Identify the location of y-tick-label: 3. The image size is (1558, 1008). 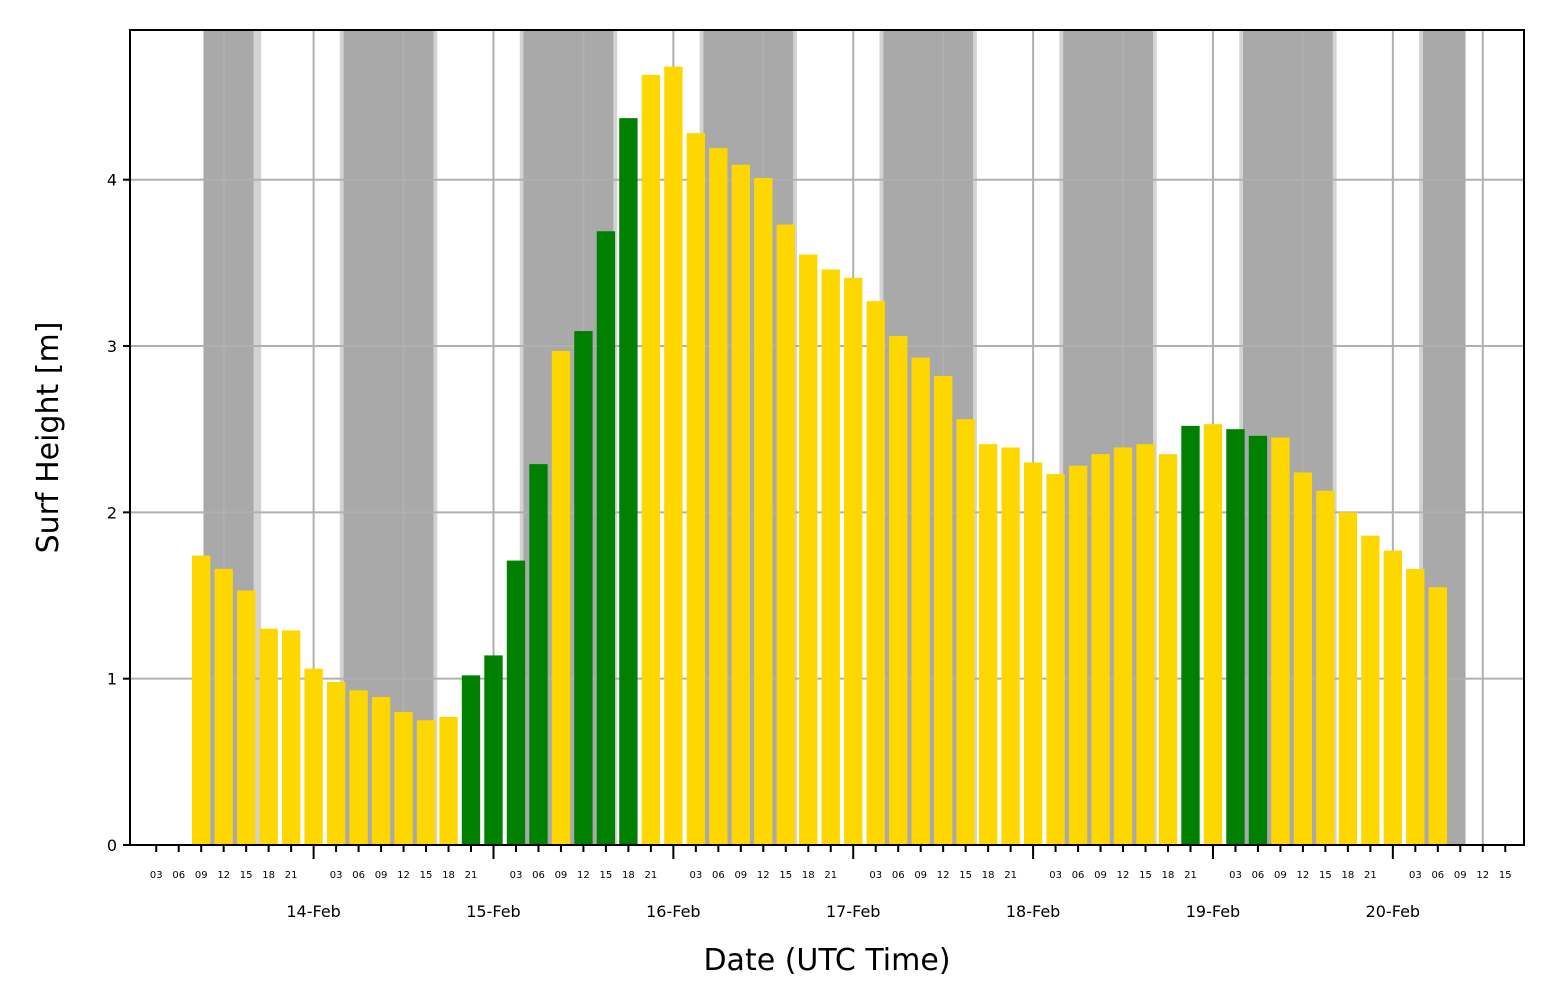
(112, 346).